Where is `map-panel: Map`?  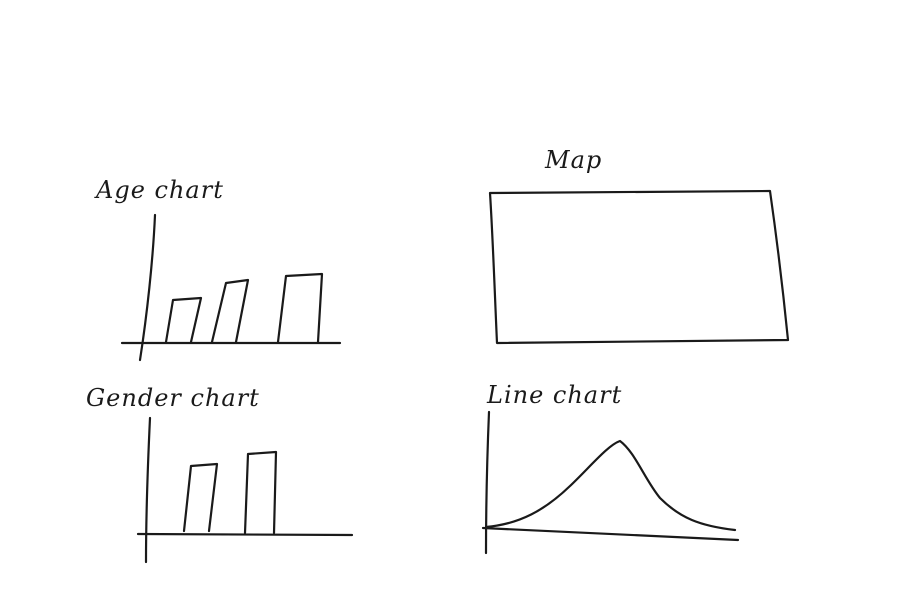 map-panel: Map is located at coordinates (639, 245).